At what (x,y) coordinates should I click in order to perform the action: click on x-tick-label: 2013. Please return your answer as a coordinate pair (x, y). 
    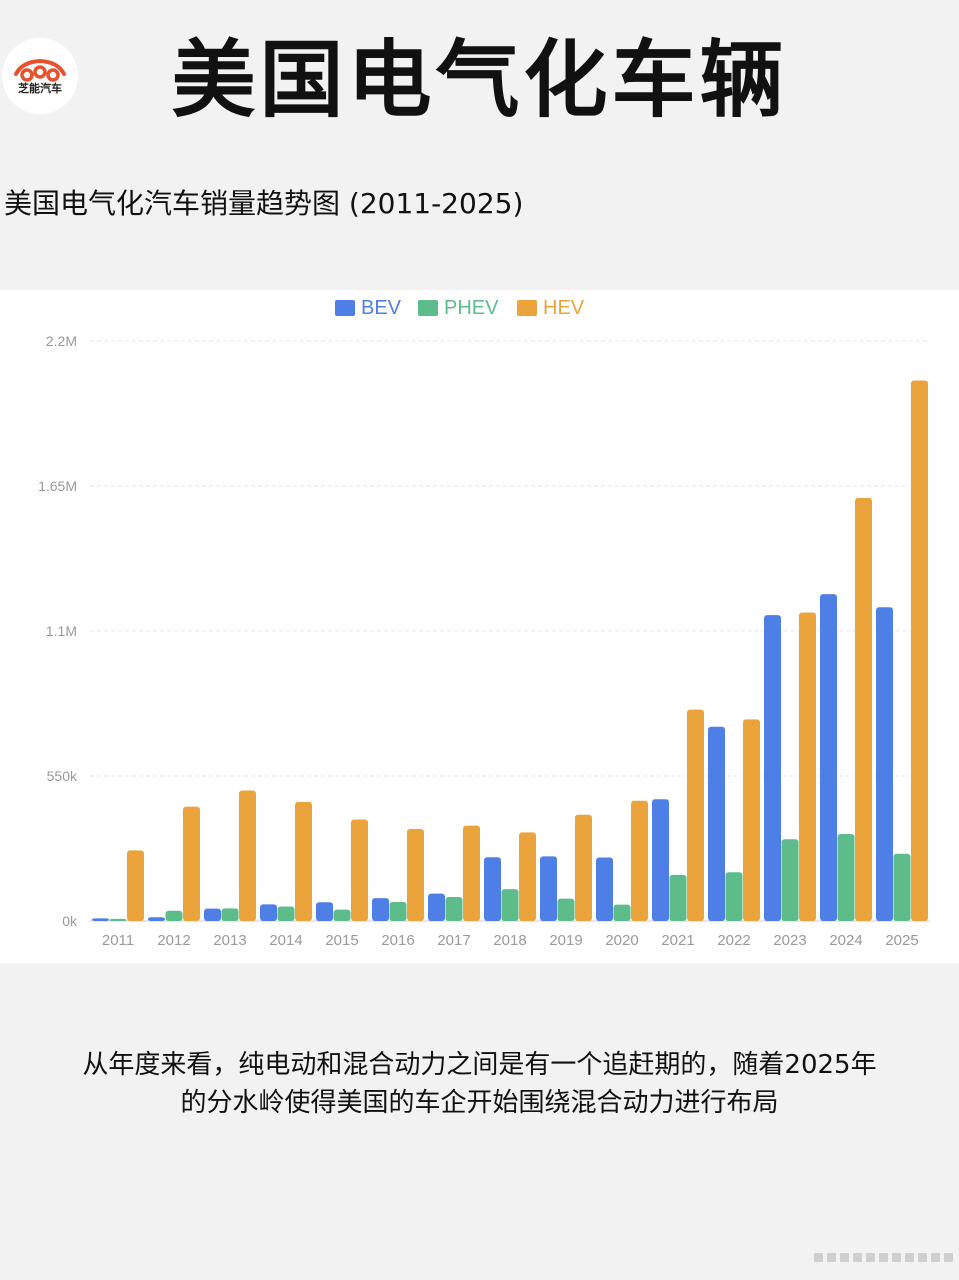
    Looking at the image, I should click on (229, 940).